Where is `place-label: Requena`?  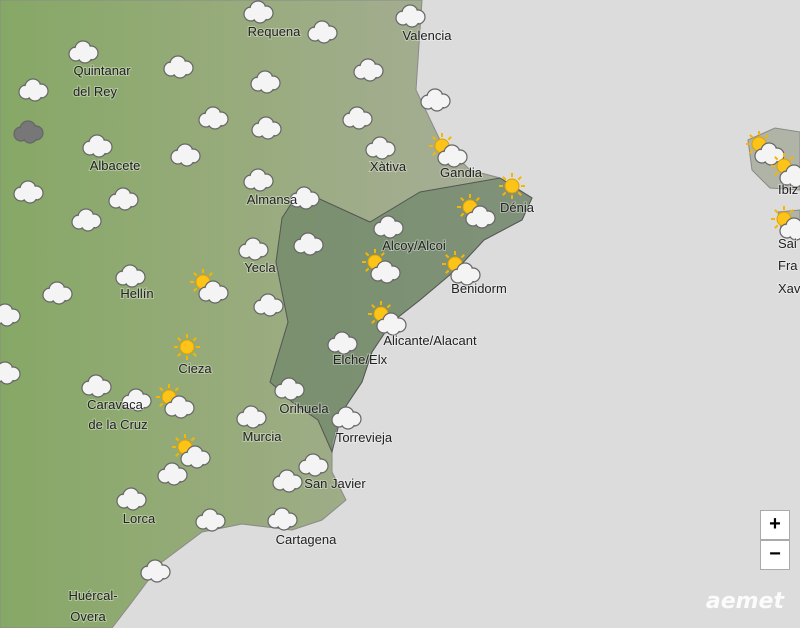 place-label: Requena is located at coordinates (275, 31).